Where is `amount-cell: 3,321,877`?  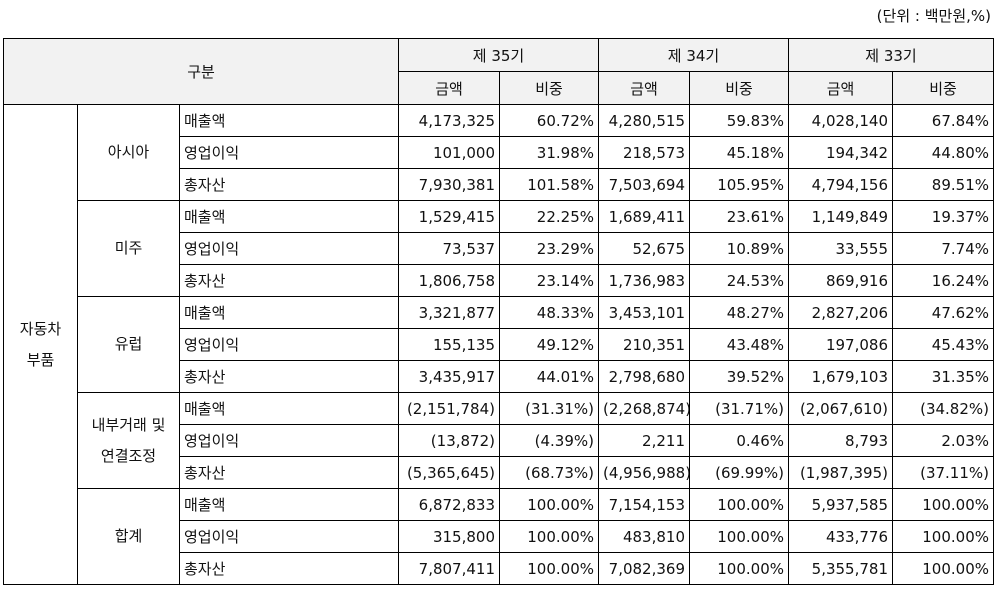
amount-cell: 3,321,877 is located at coordinates (449, 312).